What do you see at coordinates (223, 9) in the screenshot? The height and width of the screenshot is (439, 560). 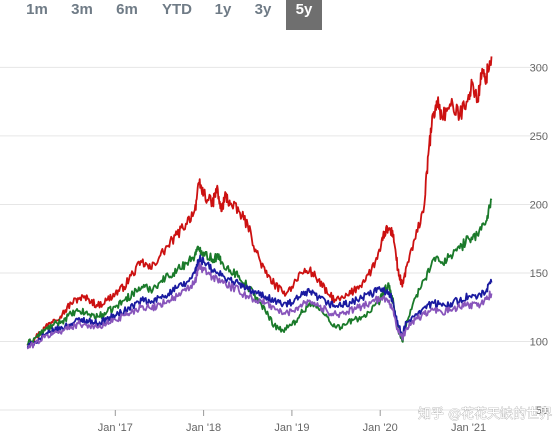 I see `range-button-1y: 1y` at bounding box center [223, 9].